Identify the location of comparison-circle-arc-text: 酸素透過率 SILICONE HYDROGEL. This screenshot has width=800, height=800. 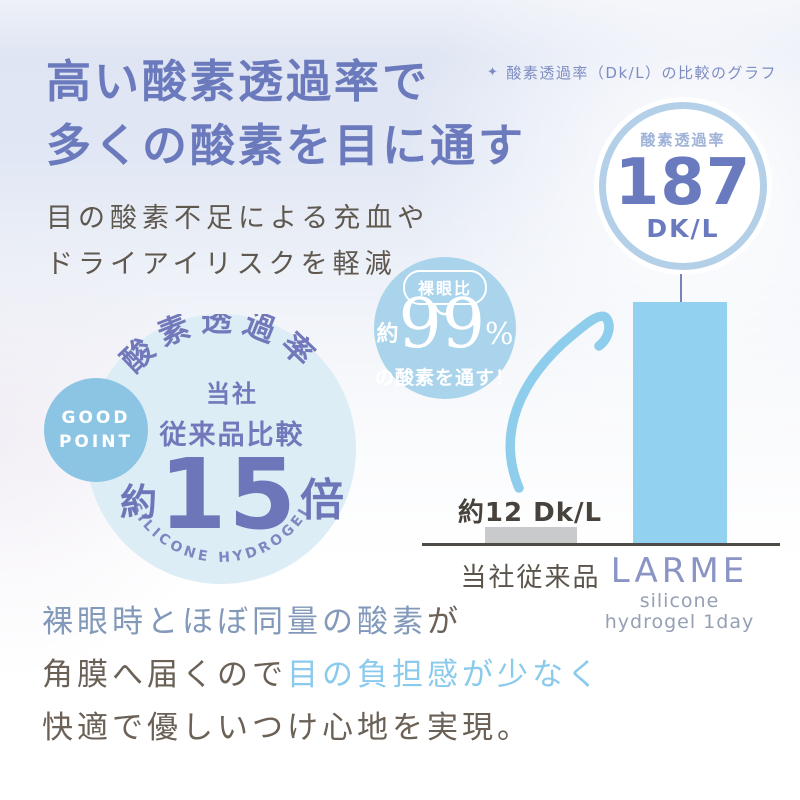
(221, 440).